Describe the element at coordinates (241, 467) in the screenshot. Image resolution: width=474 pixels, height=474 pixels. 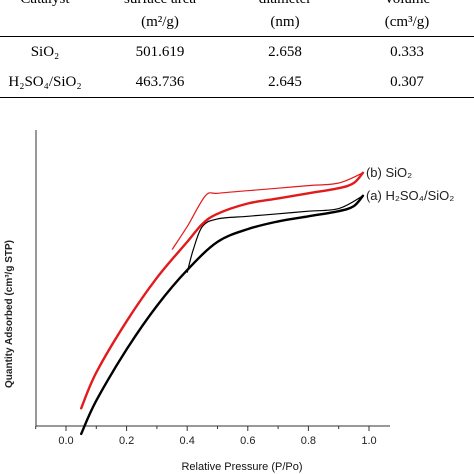
I see `x-axis-label: Relative Pressure (P/Po)` at that location.